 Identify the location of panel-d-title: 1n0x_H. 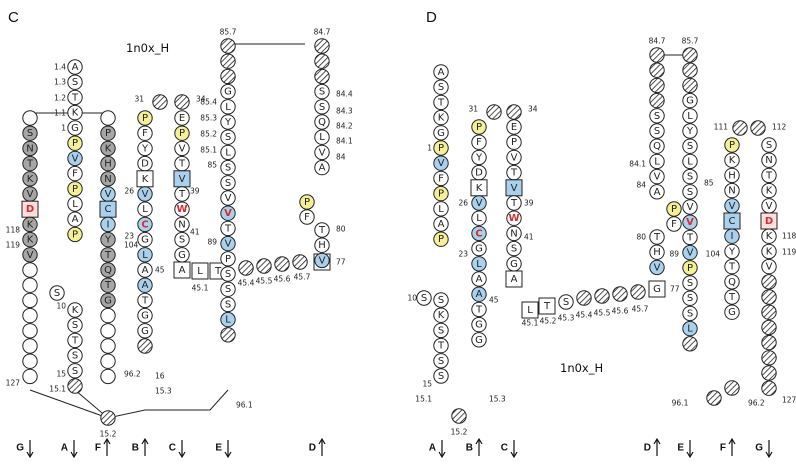
(581, 368).